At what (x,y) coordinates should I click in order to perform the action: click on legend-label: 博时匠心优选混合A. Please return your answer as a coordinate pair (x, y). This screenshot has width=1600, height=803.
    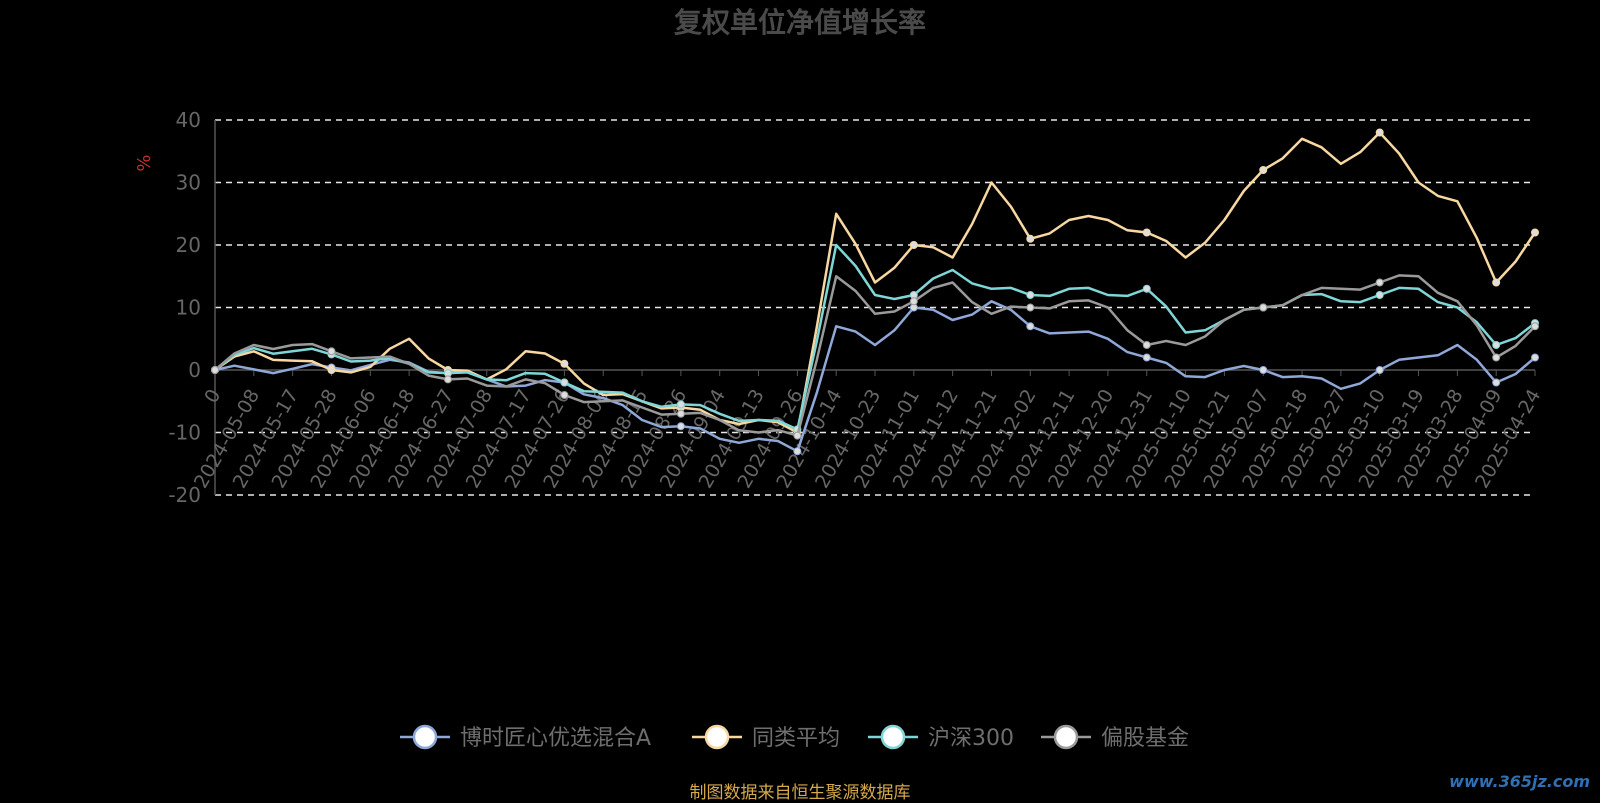
    Looking at the image, I should click on (555, 738).